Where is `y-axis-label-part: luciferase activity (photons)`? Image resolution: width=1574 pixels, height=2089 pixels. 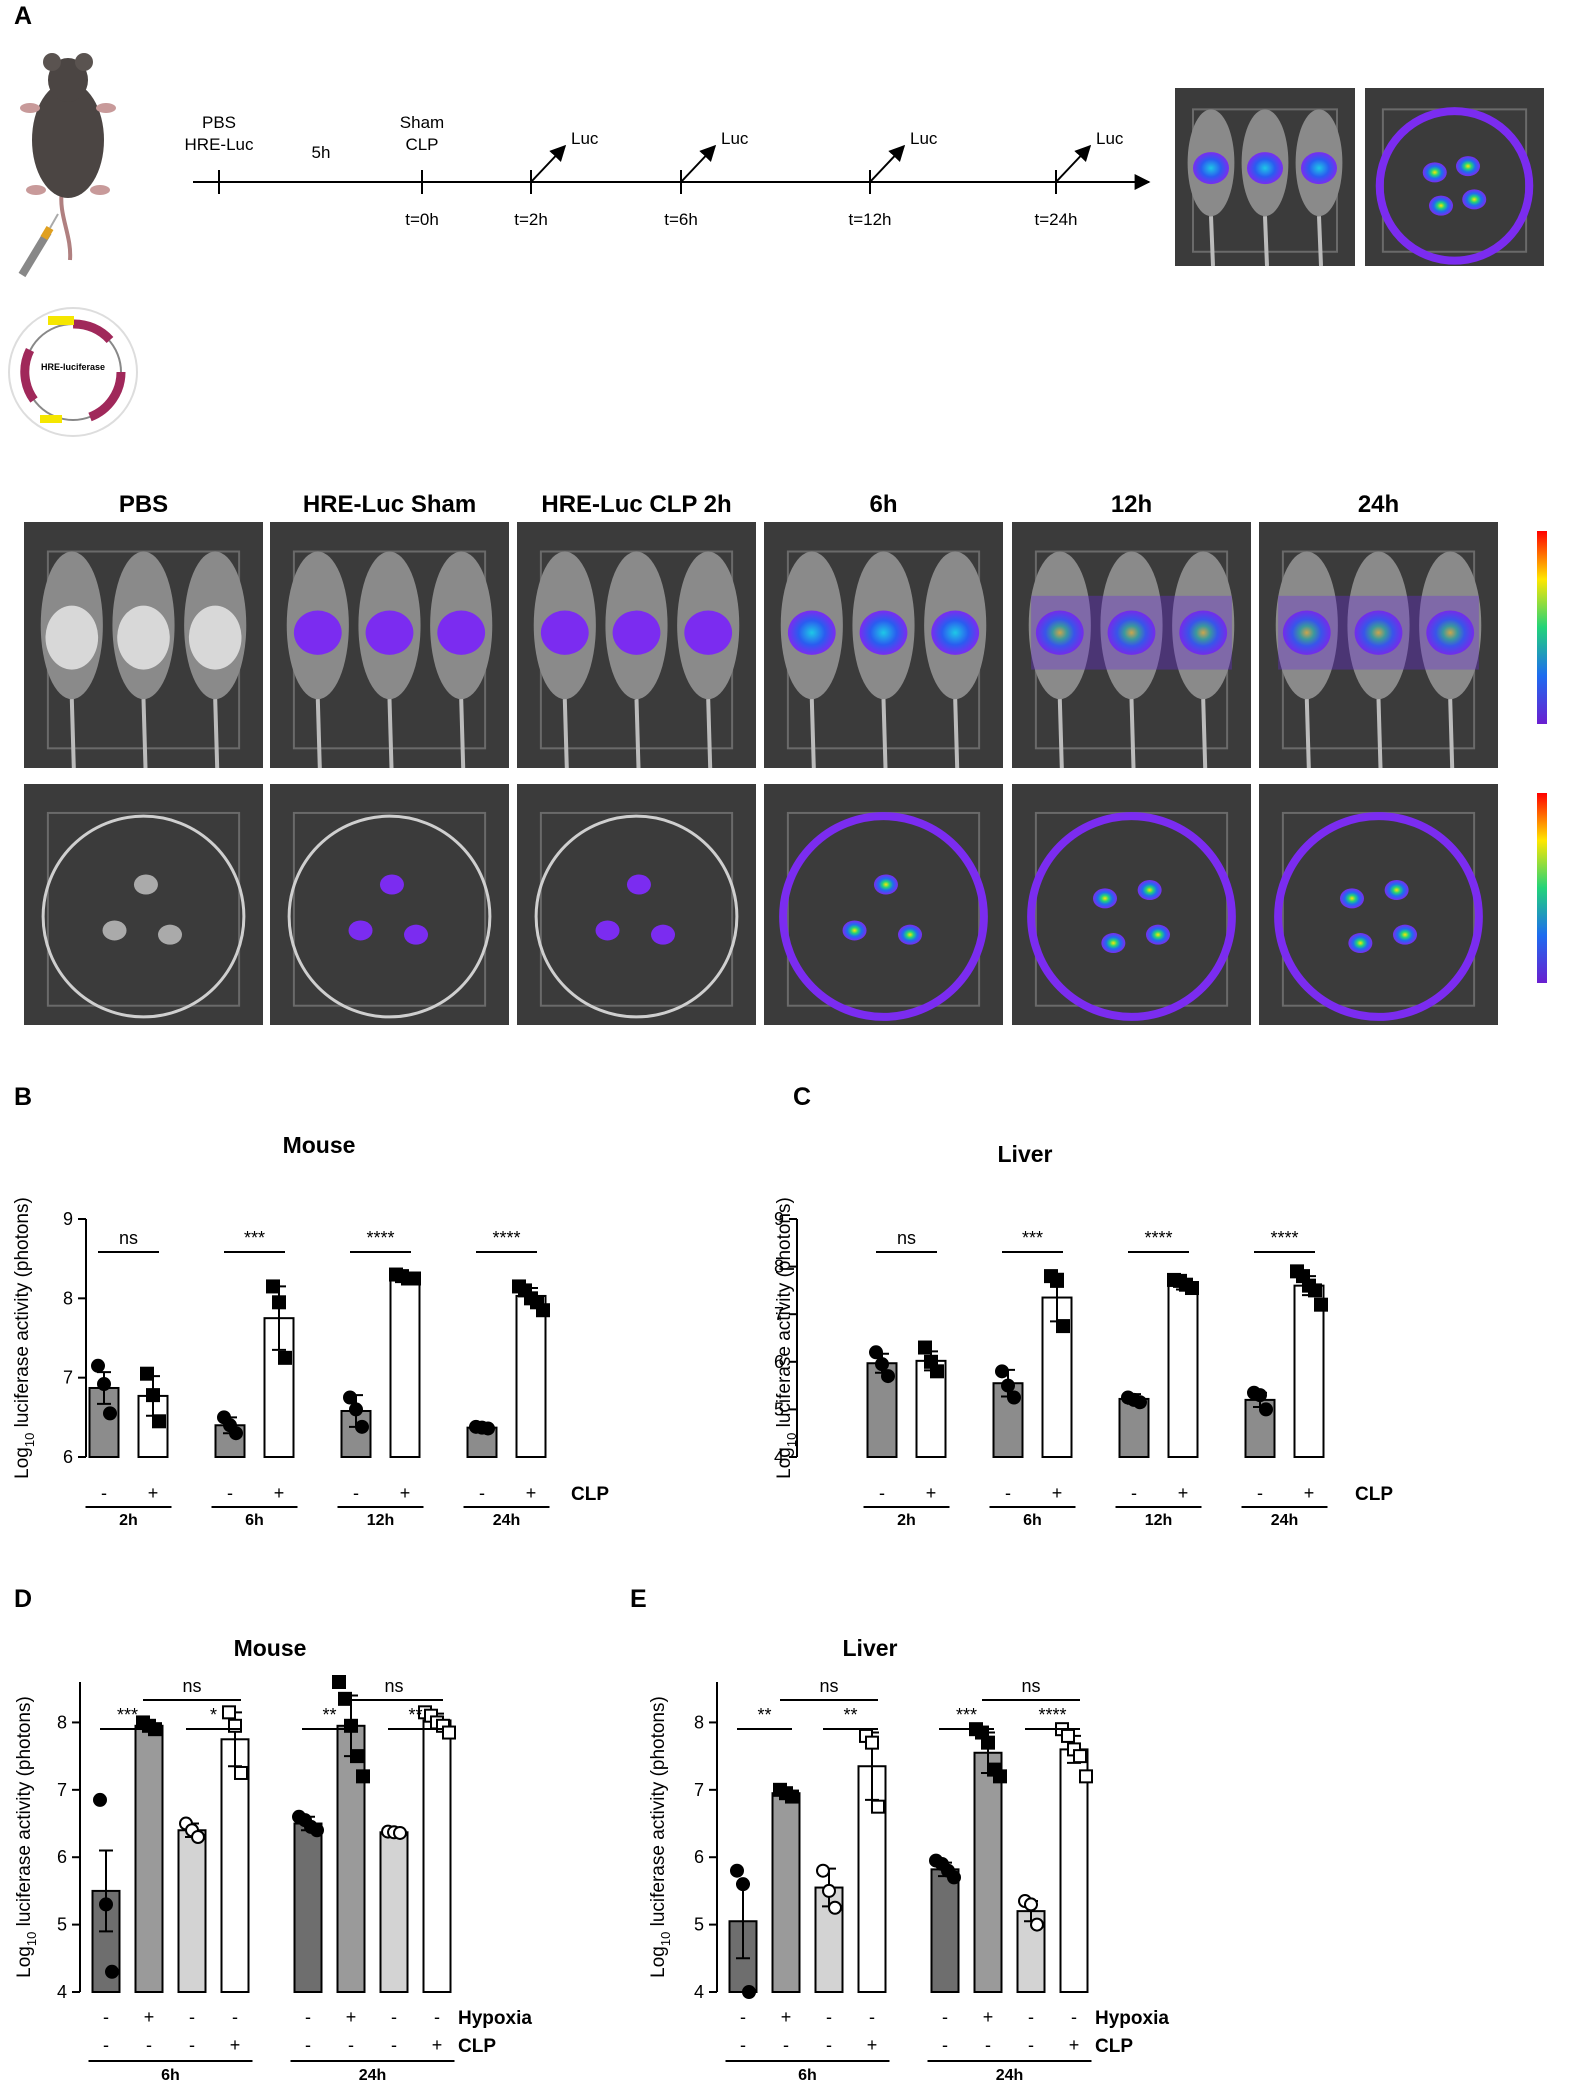 y-axis-label-part: luciferase activity (photons) is located at coordinates (24, 1814).